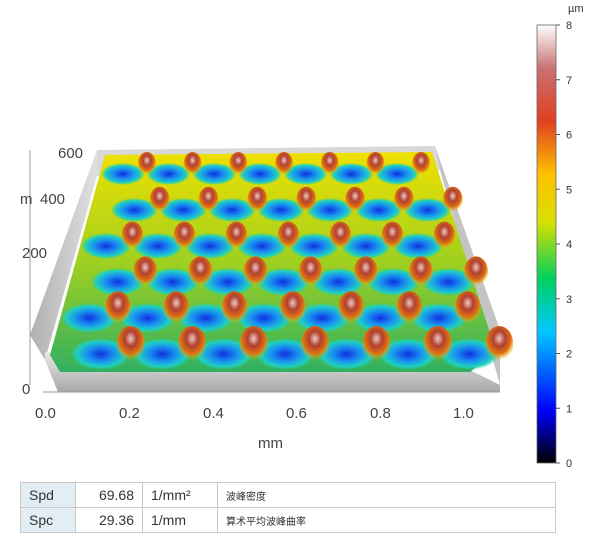 The width and height of the screenshot is (595, 541). I want to click on x-tick-label: 0.4, so click(213, 413).